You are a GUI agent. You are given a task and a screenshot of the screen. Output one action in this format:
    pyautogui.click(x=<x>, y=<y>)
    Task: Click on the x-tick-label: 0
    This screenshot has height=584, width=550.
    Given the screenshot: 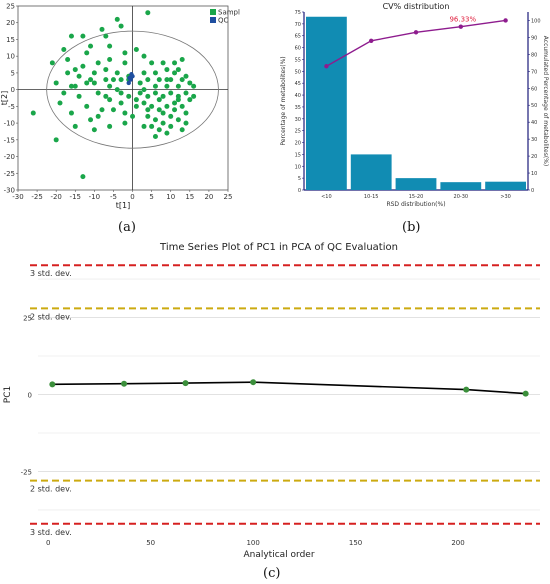 What is the action you would take?
    pyautogui.click(x=132, y=197)
    